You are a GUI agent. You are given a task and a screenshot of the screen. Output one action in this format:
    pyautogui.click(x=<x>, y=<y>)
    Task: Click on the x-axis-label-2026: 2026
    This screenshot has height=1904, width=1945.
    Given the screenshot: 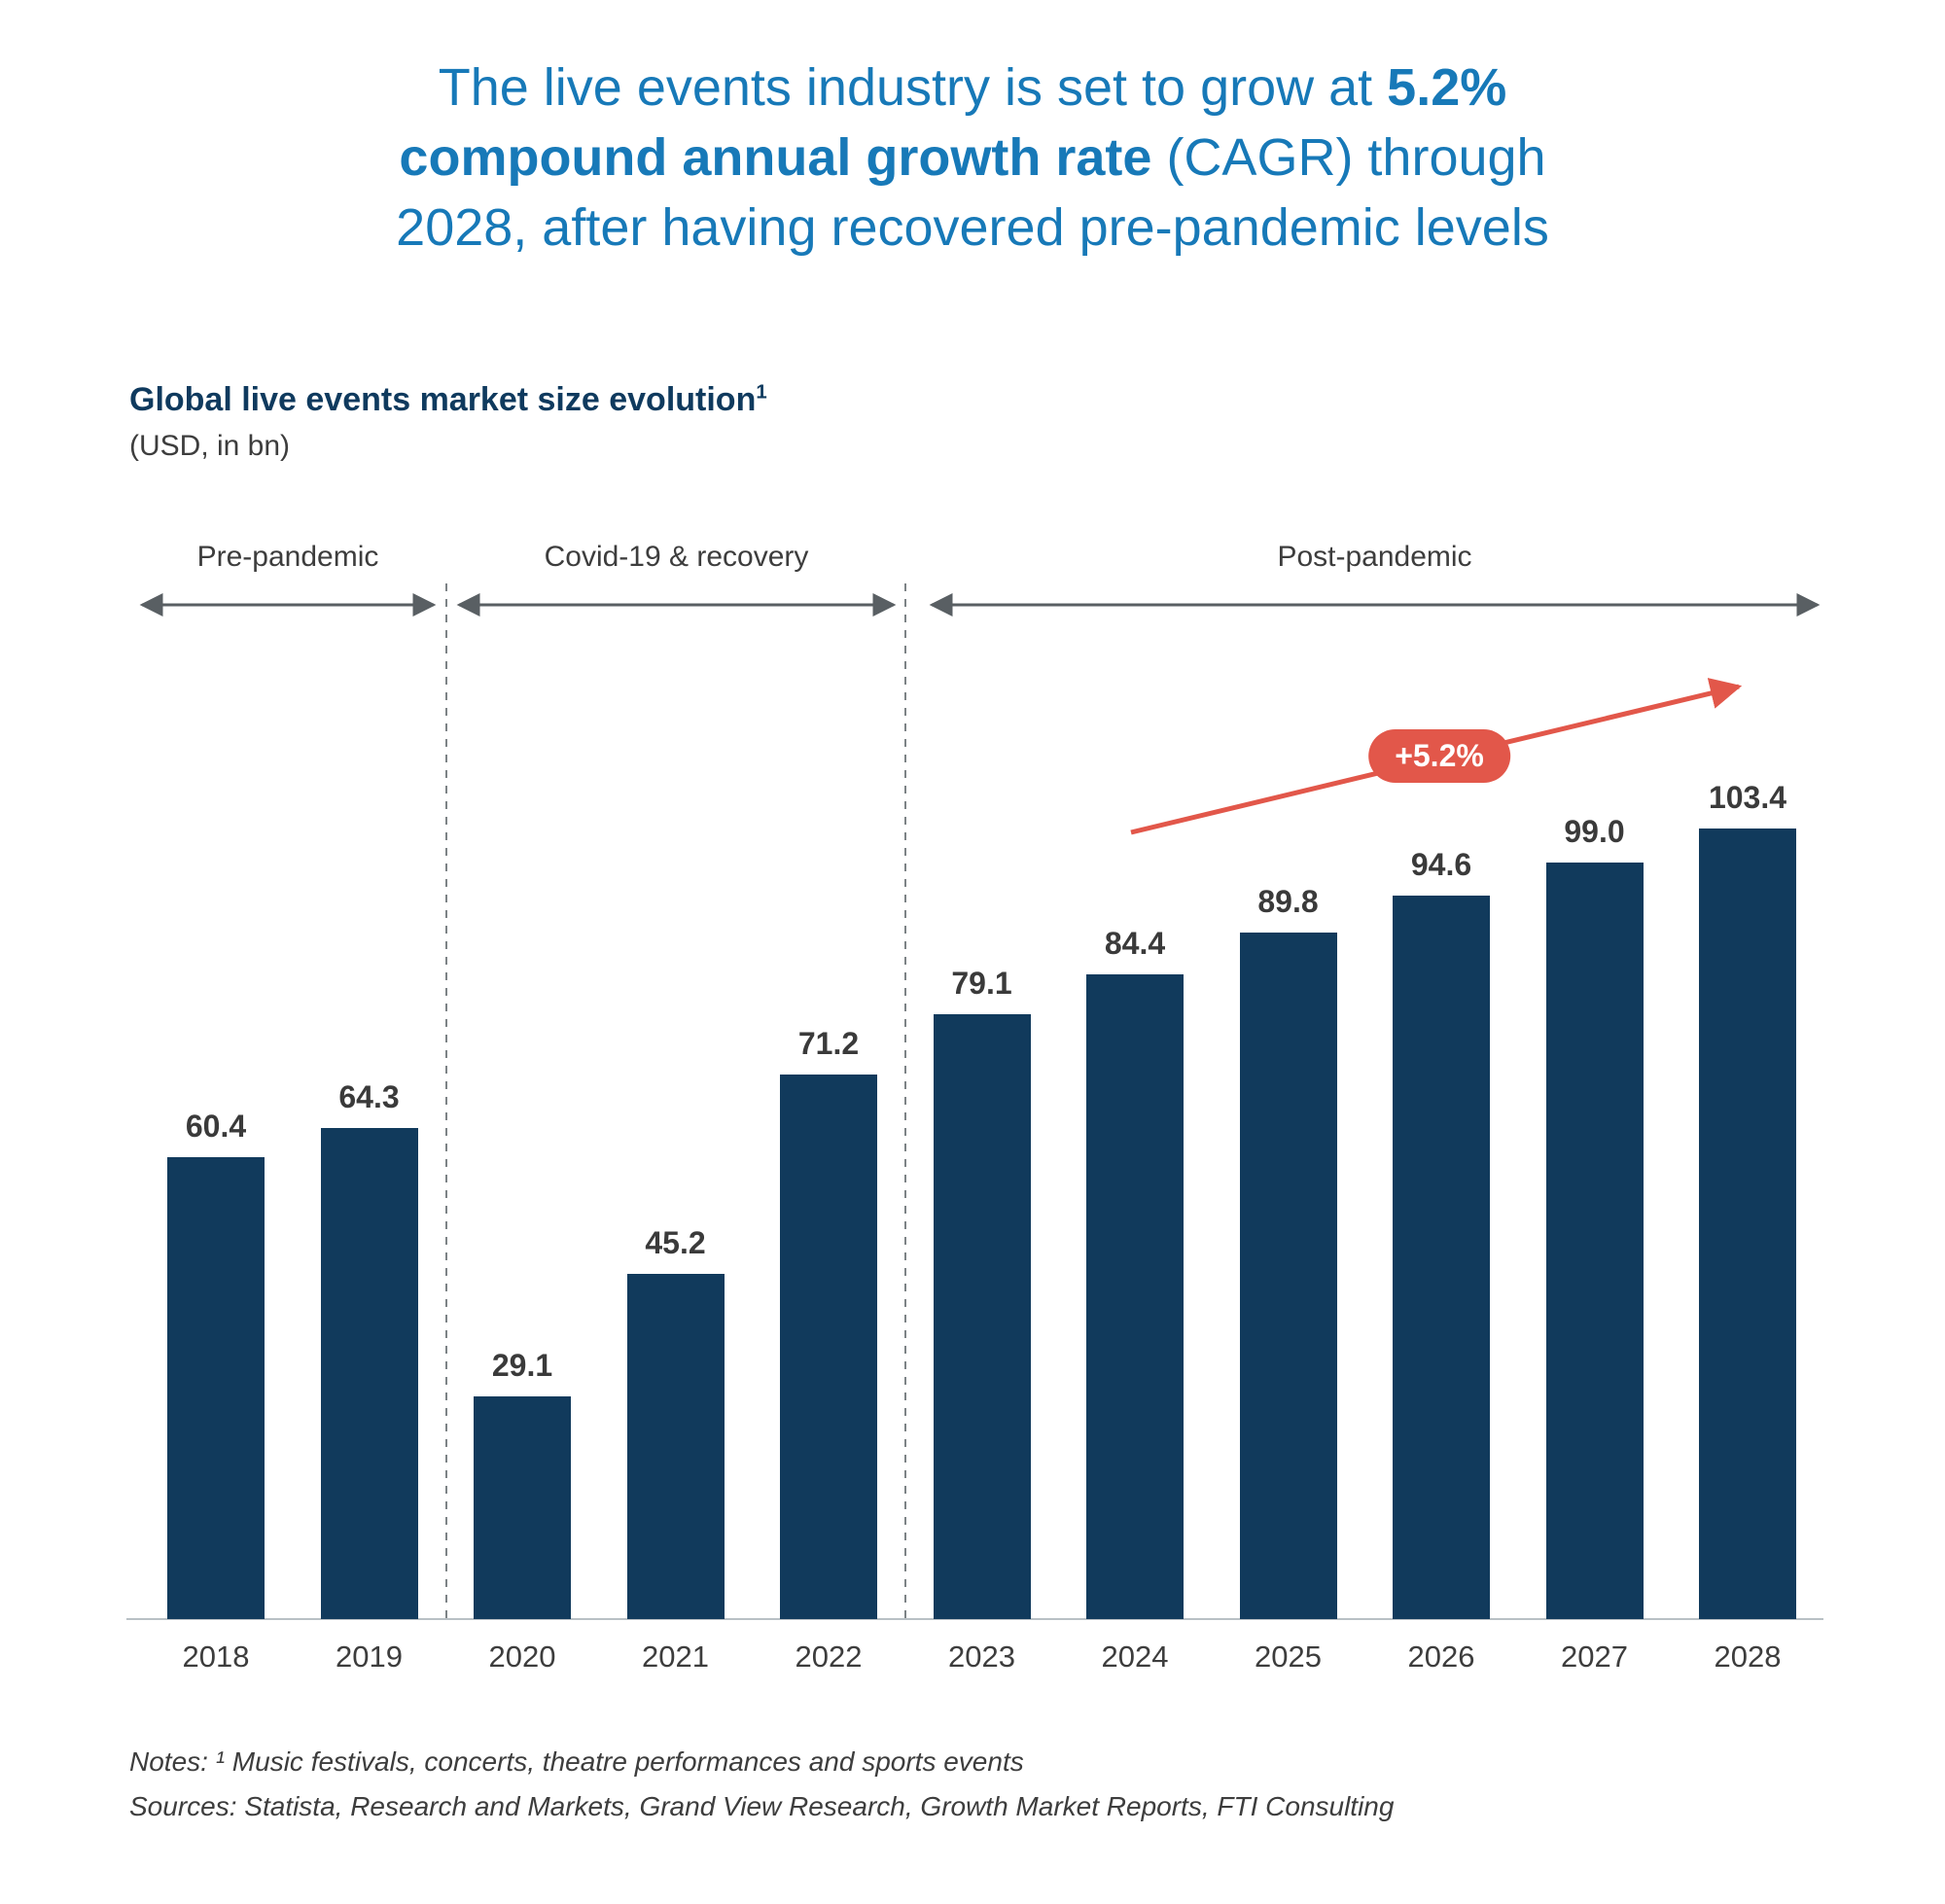 What is the action you would take?
    pyautogui.click(x=1441, y=1657)
    